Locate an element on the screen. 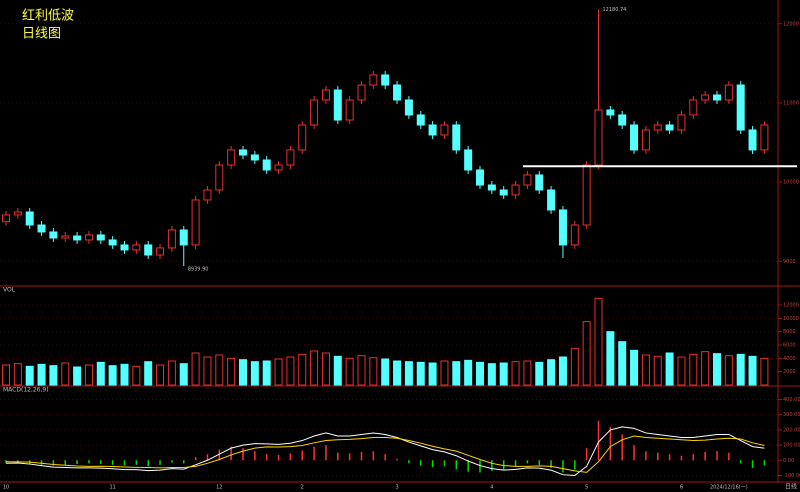 The image size is (800, 492). chart-title: 红利低波 is located at coordinates (48, 16).